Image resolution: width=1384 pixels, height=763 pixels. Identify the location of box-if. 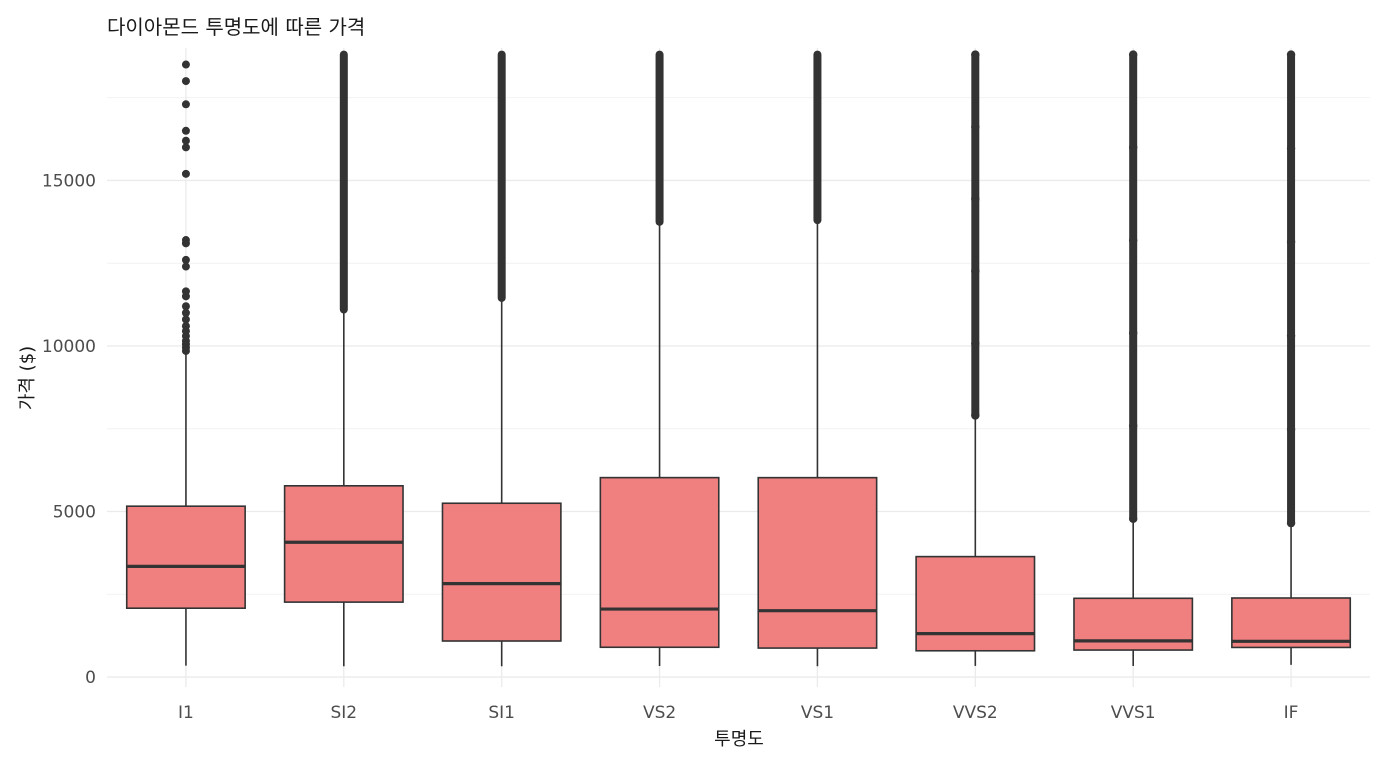
(1291, 357).